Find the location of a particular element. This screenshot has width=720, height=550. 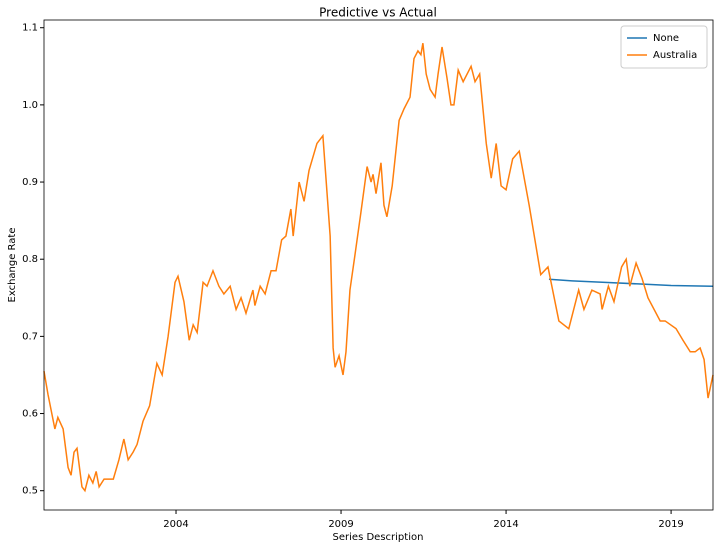

y-tick-label: 1.0 is located at coordinates (30, 105).